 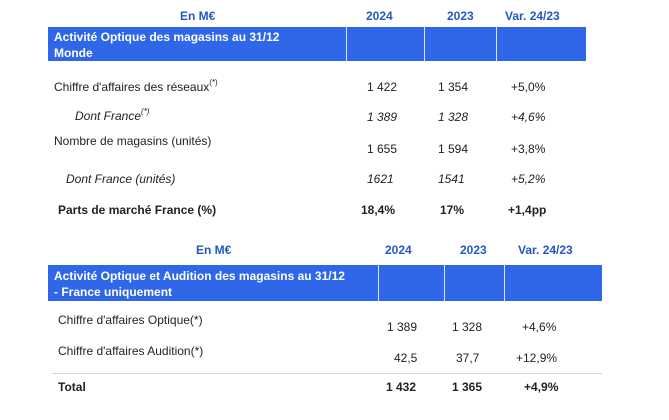 I want to click on section-title-line1: Activité Optique des magasins au 31/12, so click(x=167, y=37).